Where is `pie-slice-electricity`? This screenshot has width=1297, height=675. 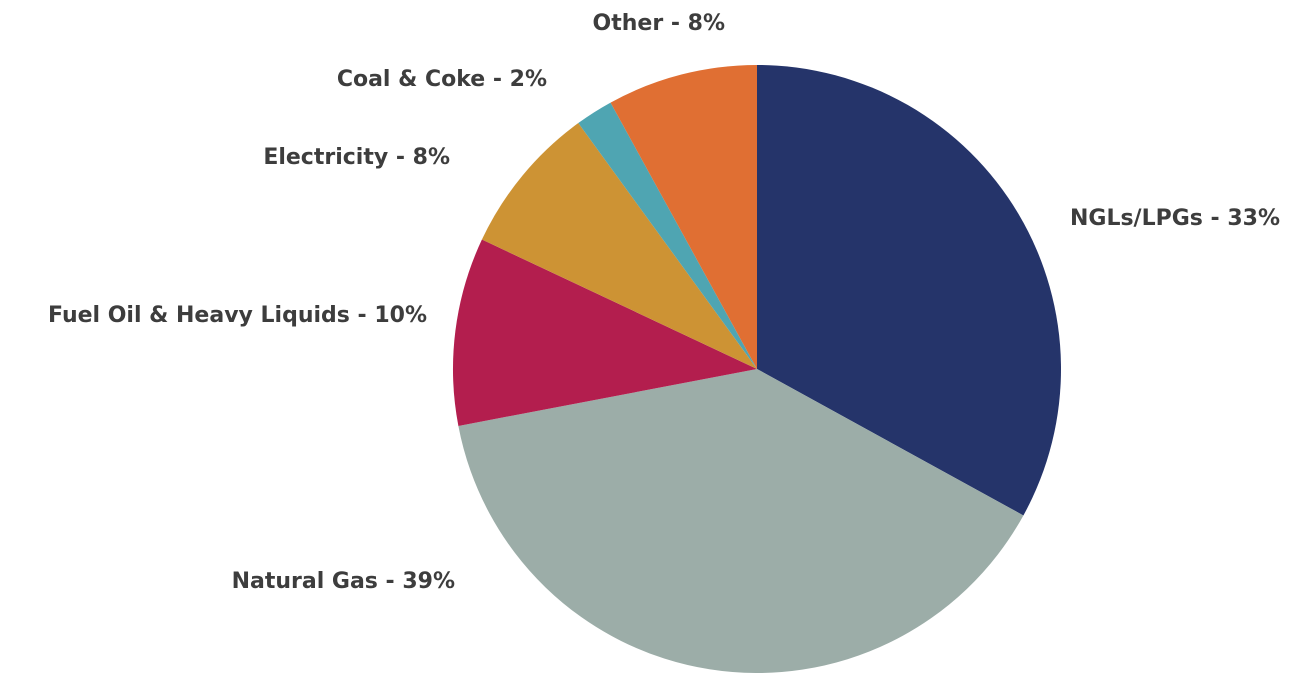
pie-slice-electricity is located at coordinates (619, 246).